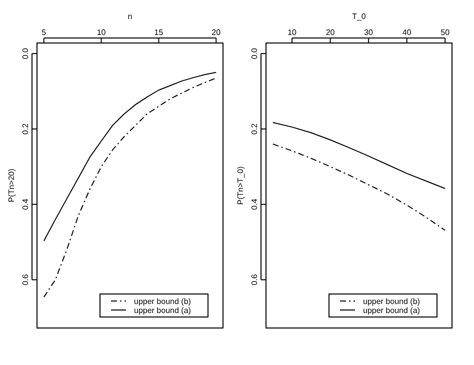  I want to click on x-axis-title: n, so click(130, 16).